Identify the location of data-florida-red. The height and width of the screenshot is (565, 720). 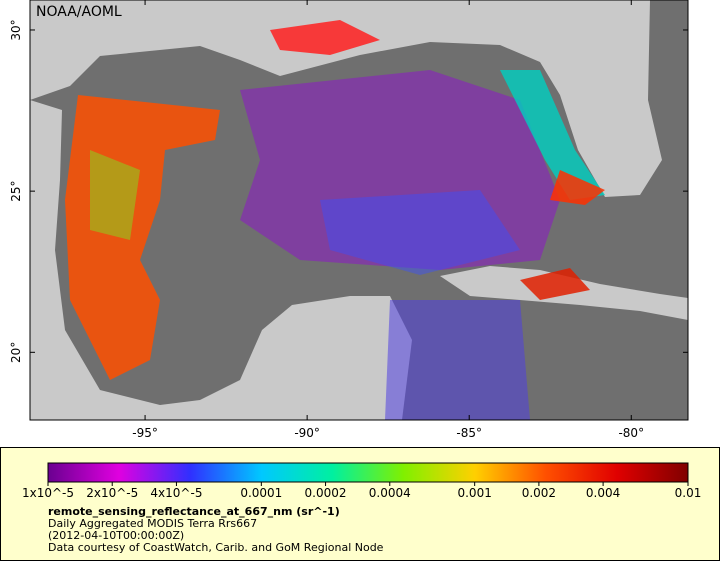
(577, 187).